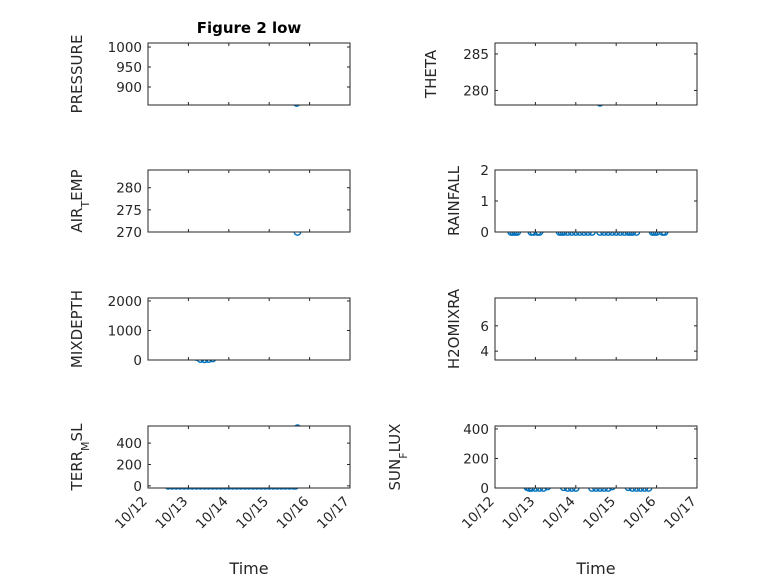 The height and width of the screenshot is (583, 778). What do you see at coordinates (77, 74) in the screenshot?
I see `y-axis-label-pressure: PRESSURE` at bounding box center [77, 74].